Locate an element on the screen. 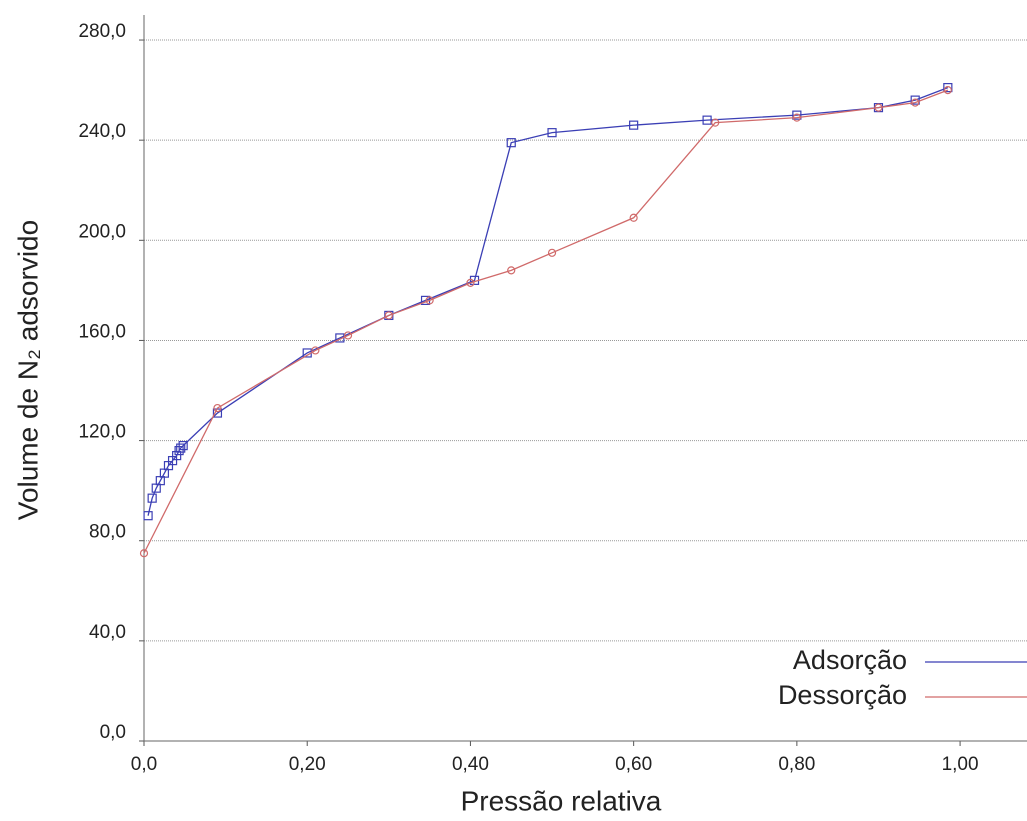 This screenshot has width=1027, height=821. y-tick-label: 240,0 is located at coordinates (102, 131).